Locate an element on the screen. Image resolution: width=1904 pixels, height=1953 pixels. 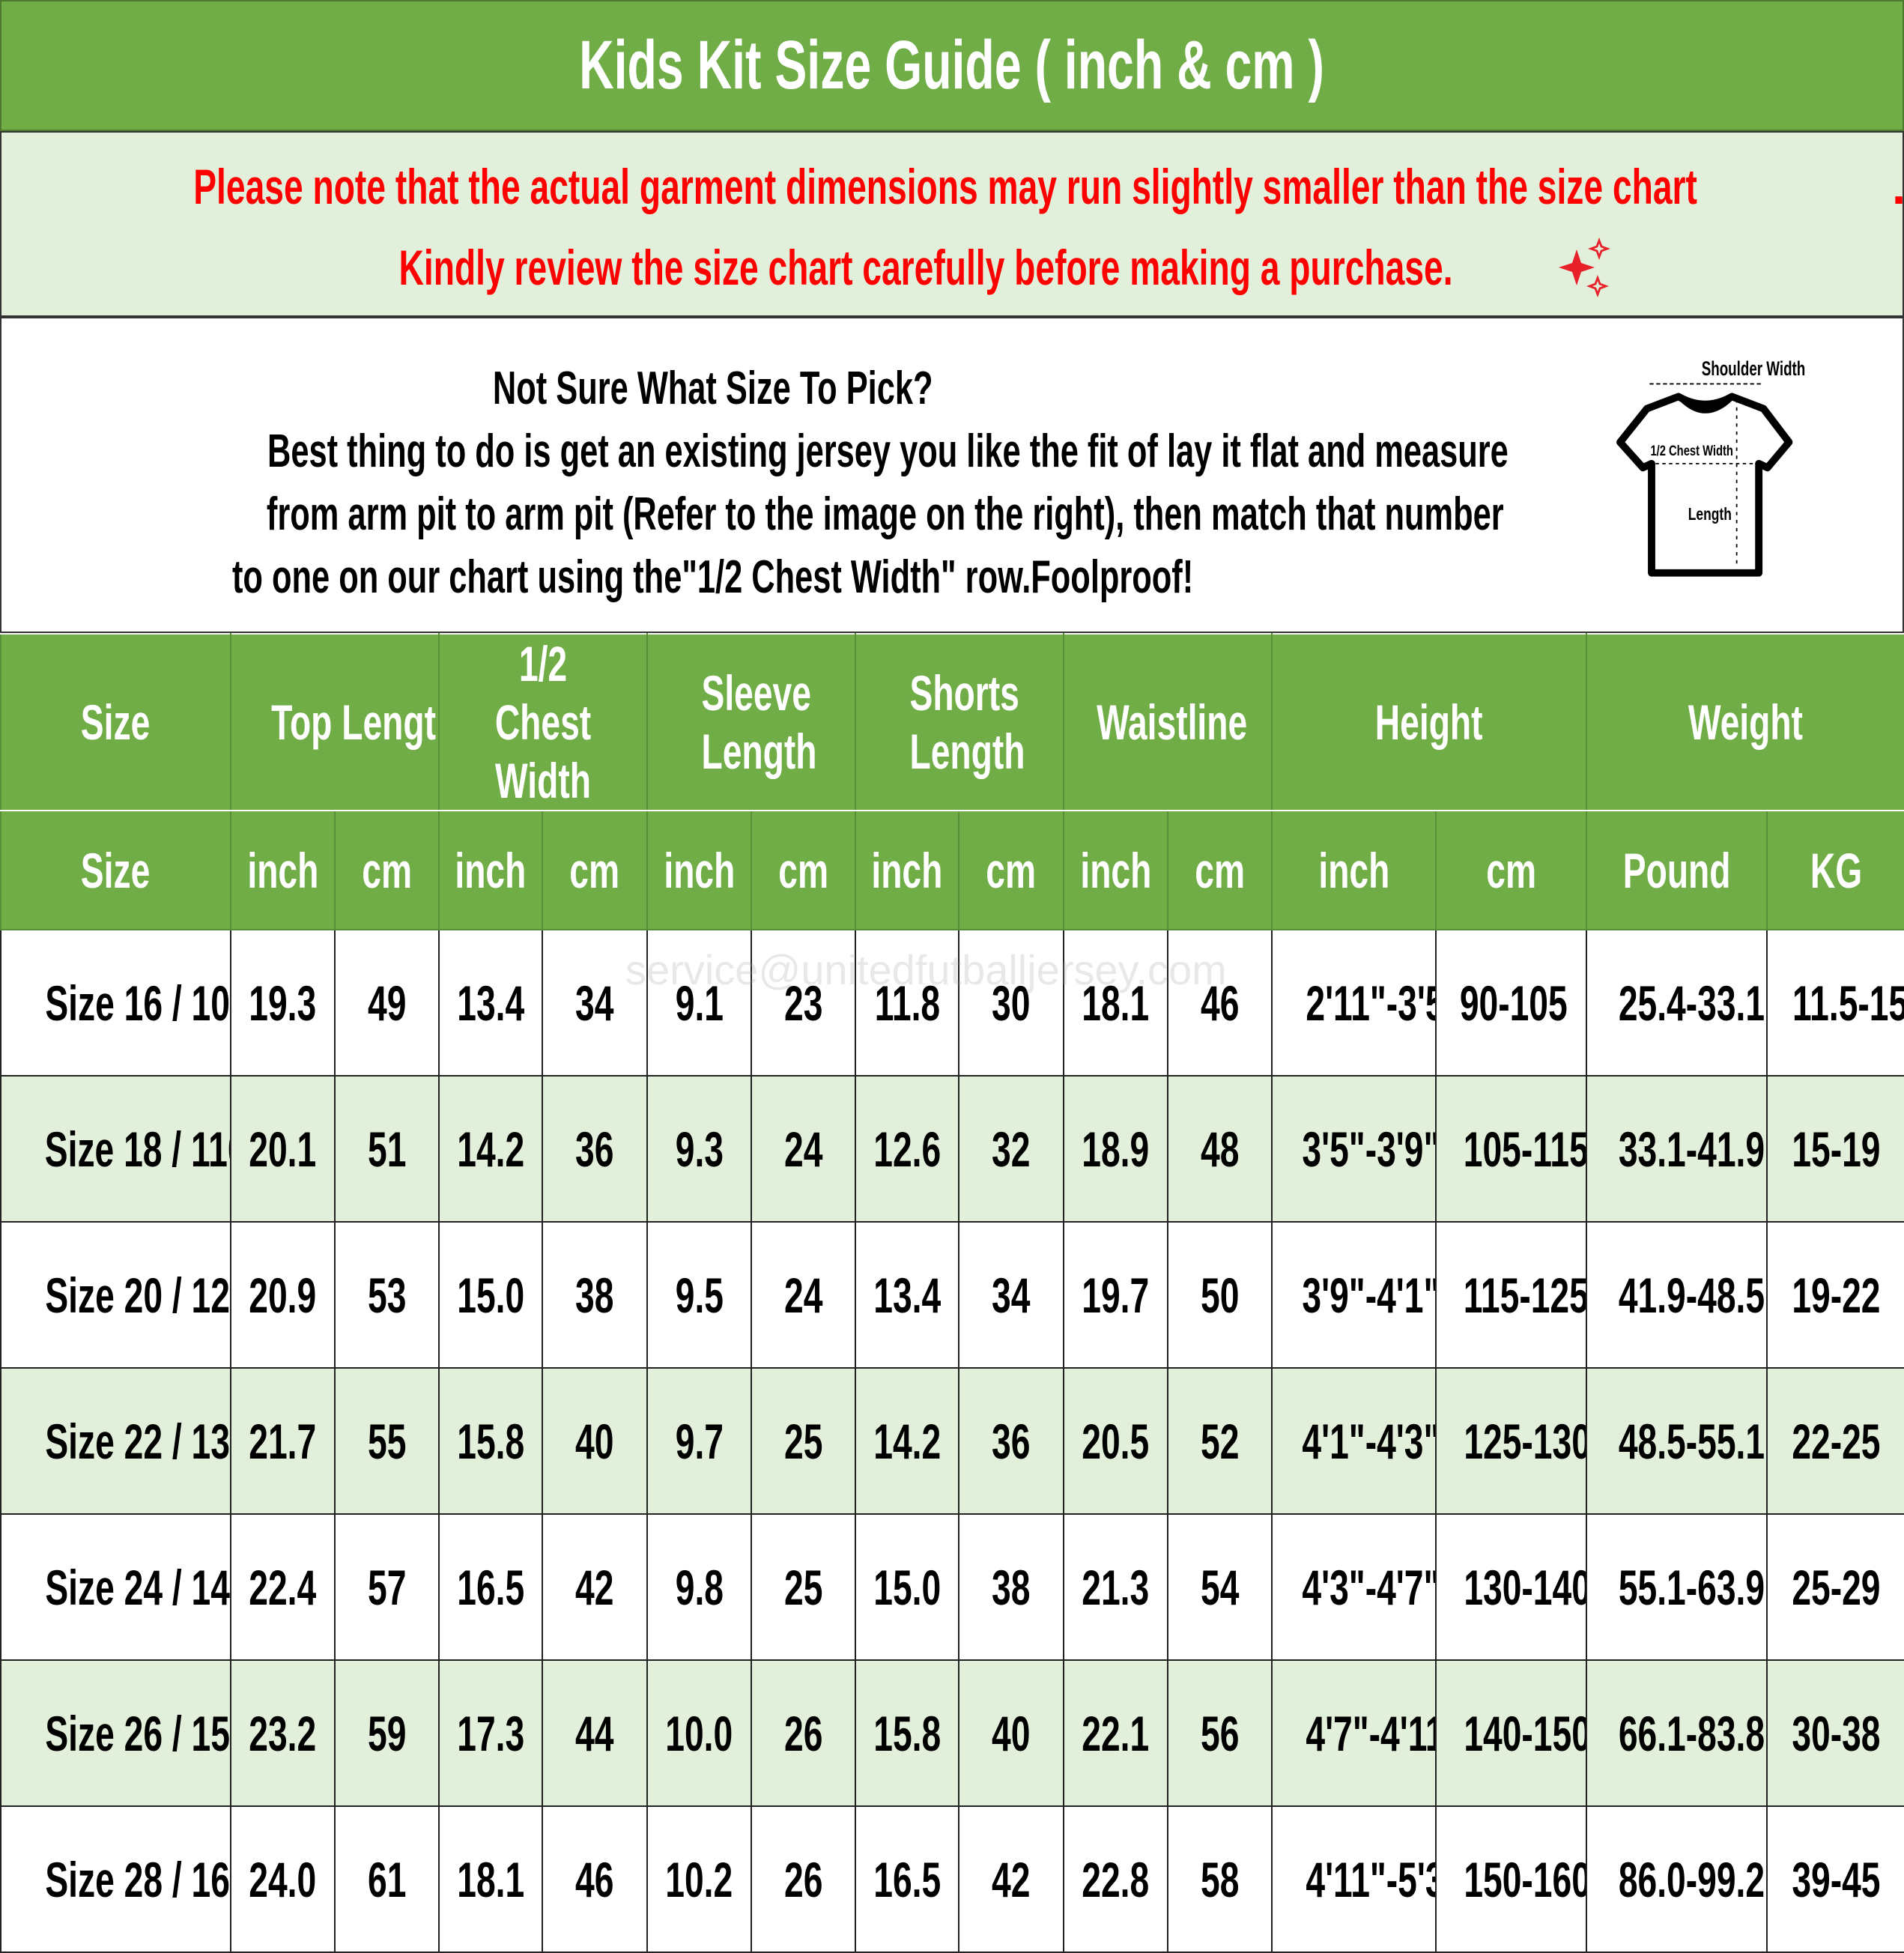
table-cell: 9.8 is located at coordinates (699, 1587).